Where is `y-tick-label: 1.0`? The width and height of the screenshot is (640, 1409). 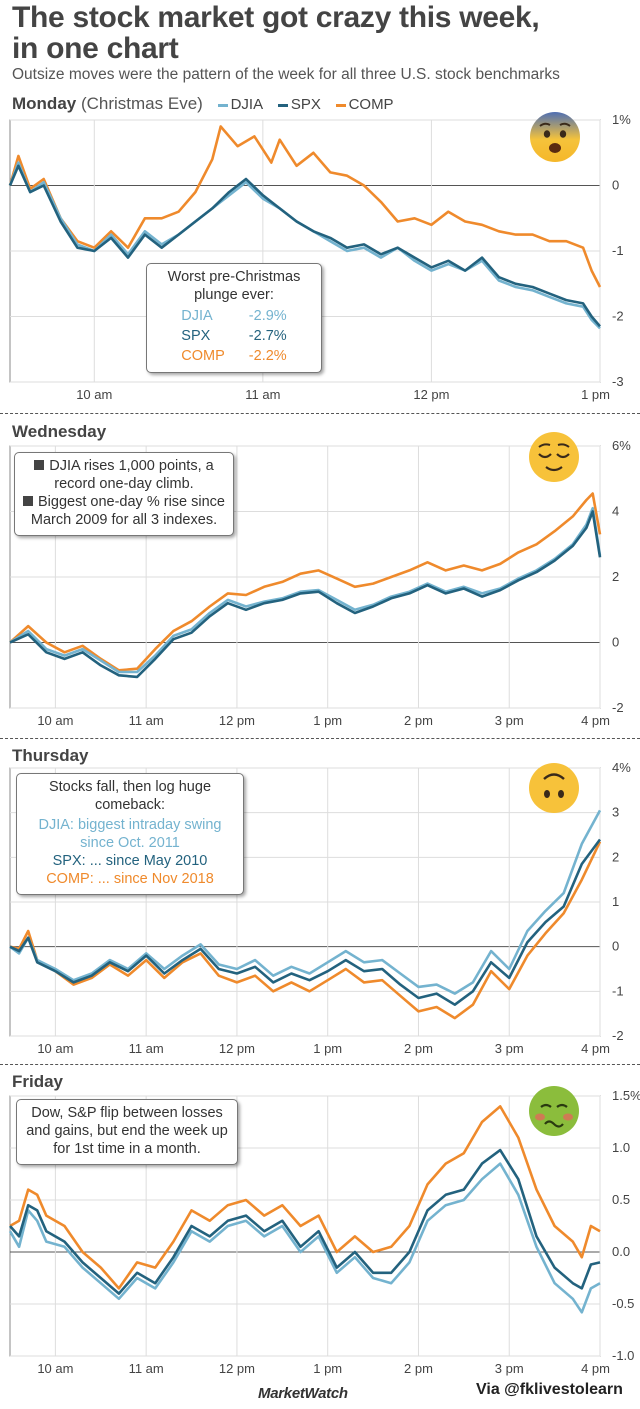
y-tick-label: 1.0 is located at coordinates (621, 1147).